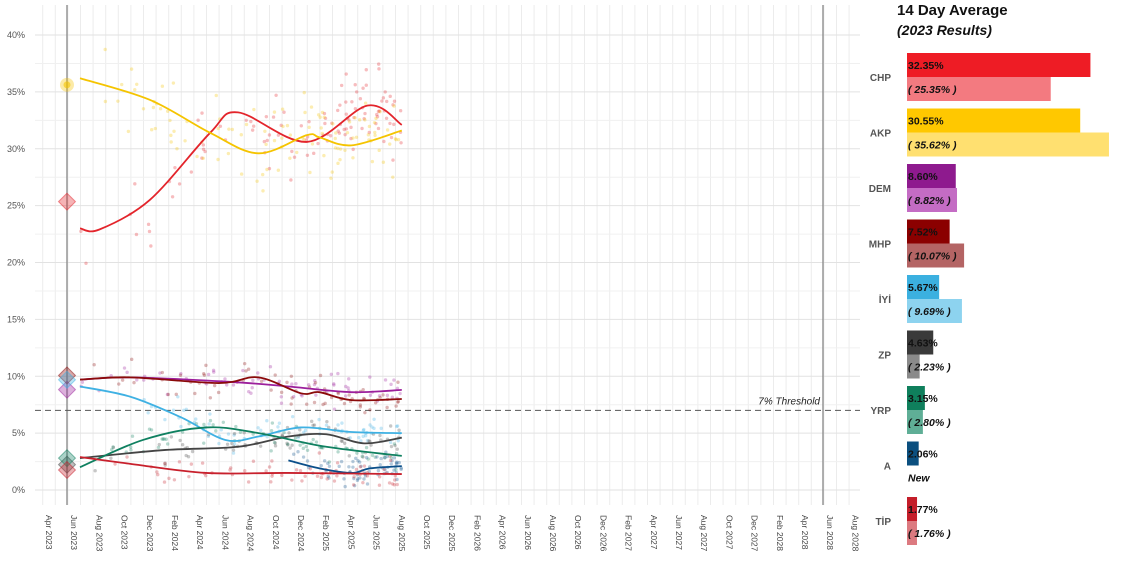 The width and height of the screenshot is (1125, 562). I want to click on bar-category-label: MHP, so click(880, 245).